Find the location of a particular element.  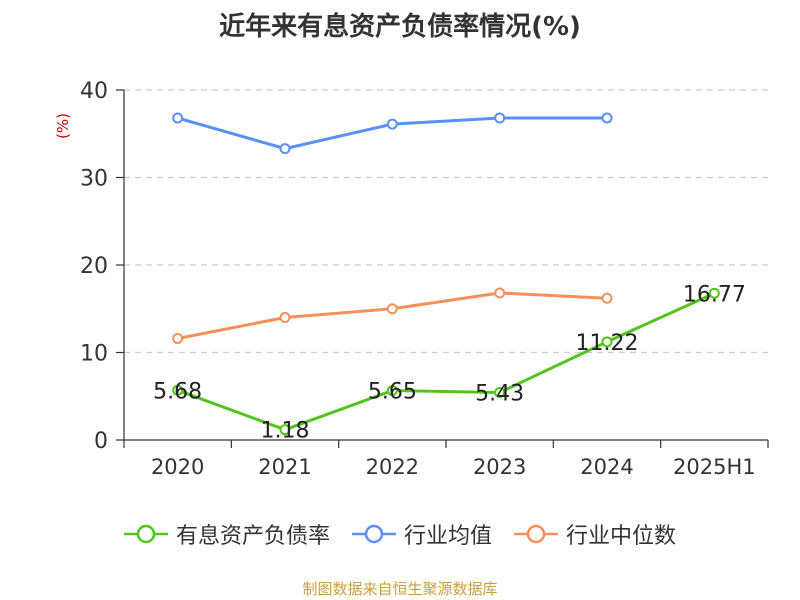

legend-item-industry-mean: 行业均值 is located at coordinates (421, 534).